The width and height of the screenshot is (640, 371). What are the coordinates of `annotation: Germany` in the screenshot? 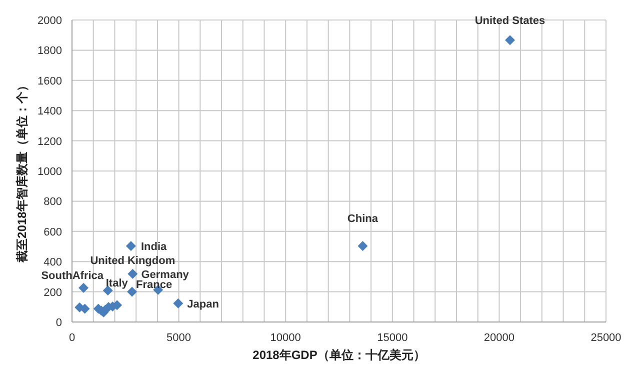 It's located at (165, 274).